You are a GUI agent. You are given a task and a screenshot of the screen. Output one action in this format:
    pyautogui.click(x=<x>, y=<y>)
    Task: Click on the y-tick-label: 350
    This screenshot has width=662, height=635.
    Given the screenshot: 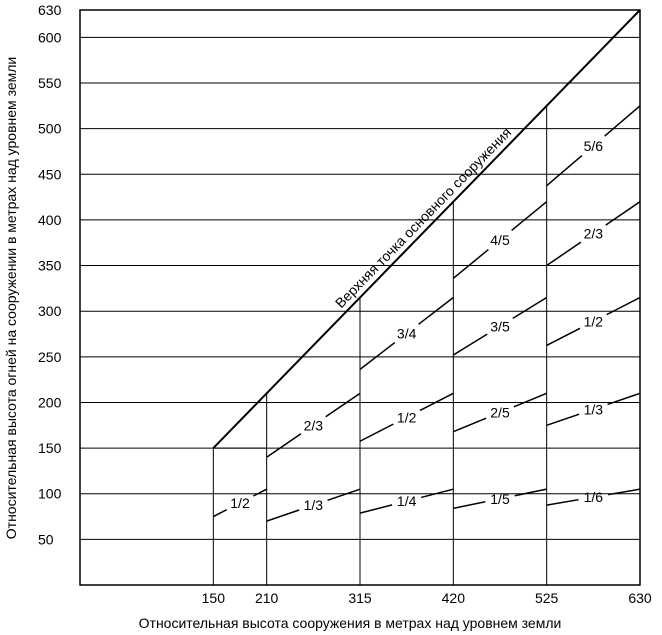 What is the action you would take?
    pyautogui.click(x=50, y=266)
    